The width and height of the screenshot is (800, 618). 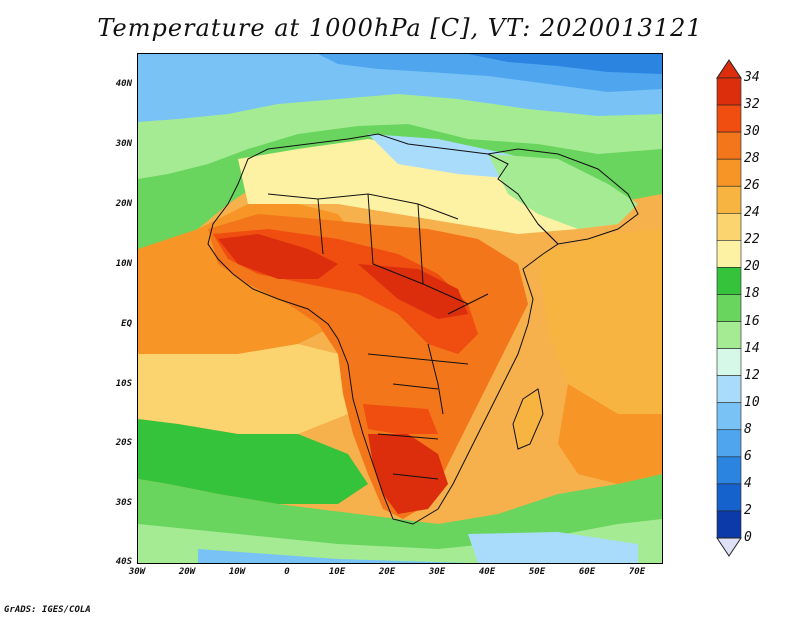 What do you see at coordinates (287, 572) in the screenshot?
I see `lon-tick-0: 0` at bounding box center [287, 572].